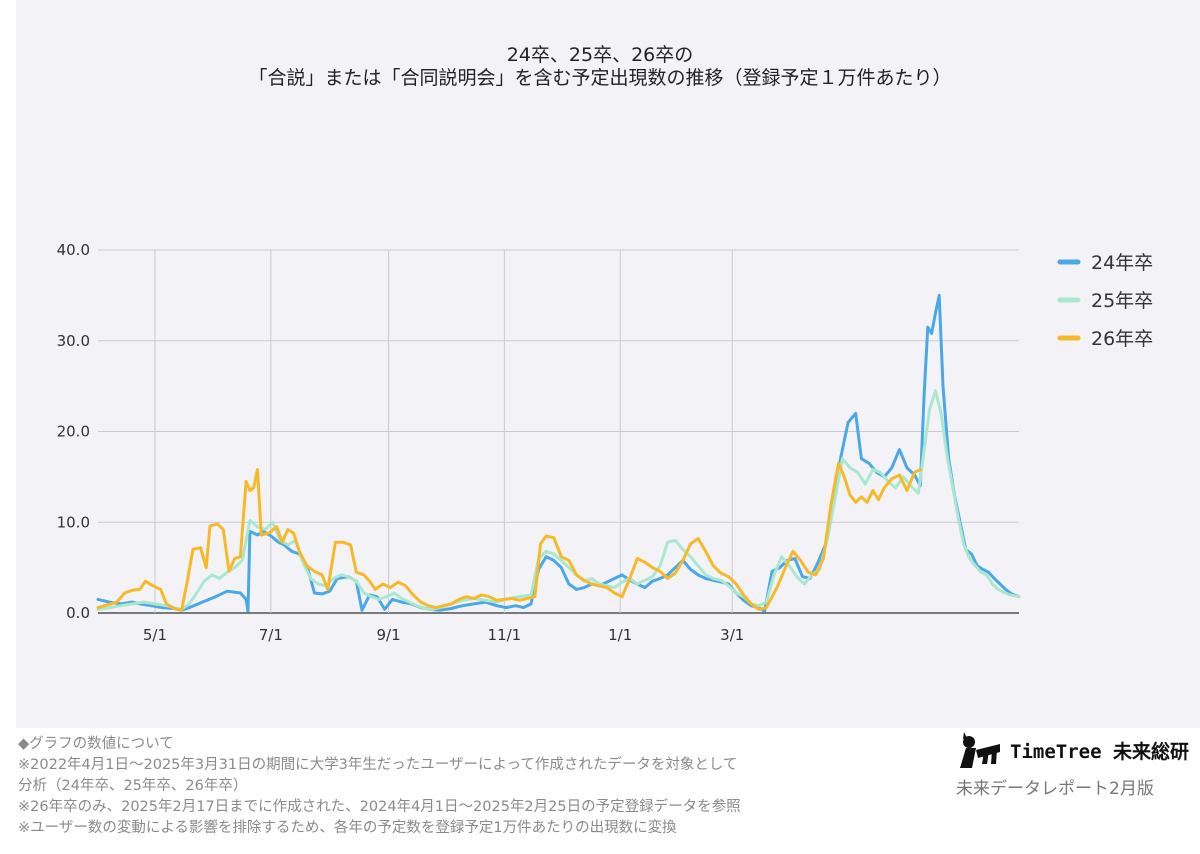 The width and height of the screenshot is (1200, 854). Describe the element at coordinates (1122, 301) in the screenshot. I see `legend-label: 25年卒` at that location.